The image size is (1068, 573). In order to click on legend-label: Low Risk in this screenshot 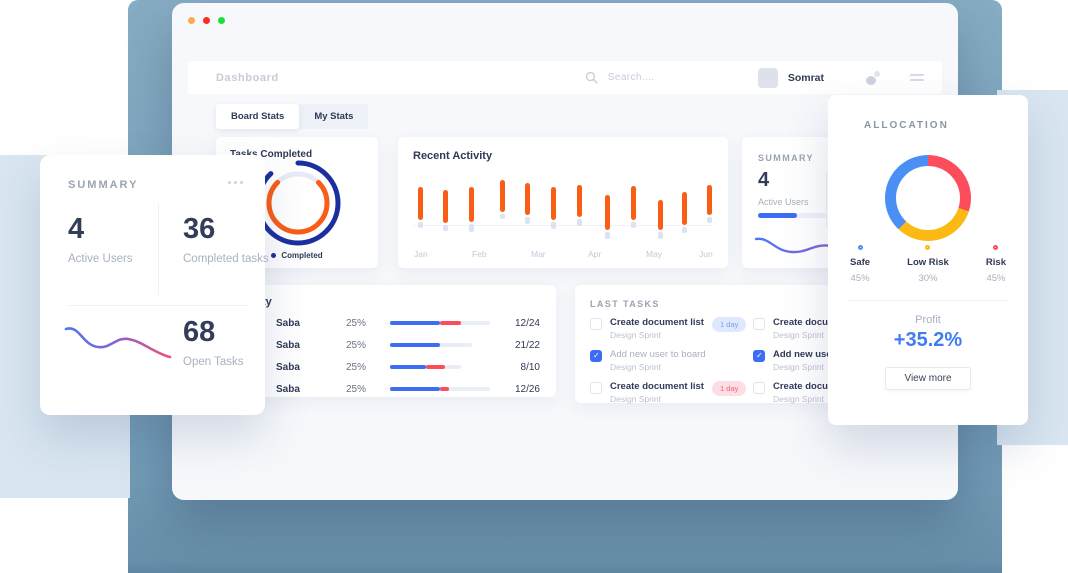, I will do `click(928, 262)`.